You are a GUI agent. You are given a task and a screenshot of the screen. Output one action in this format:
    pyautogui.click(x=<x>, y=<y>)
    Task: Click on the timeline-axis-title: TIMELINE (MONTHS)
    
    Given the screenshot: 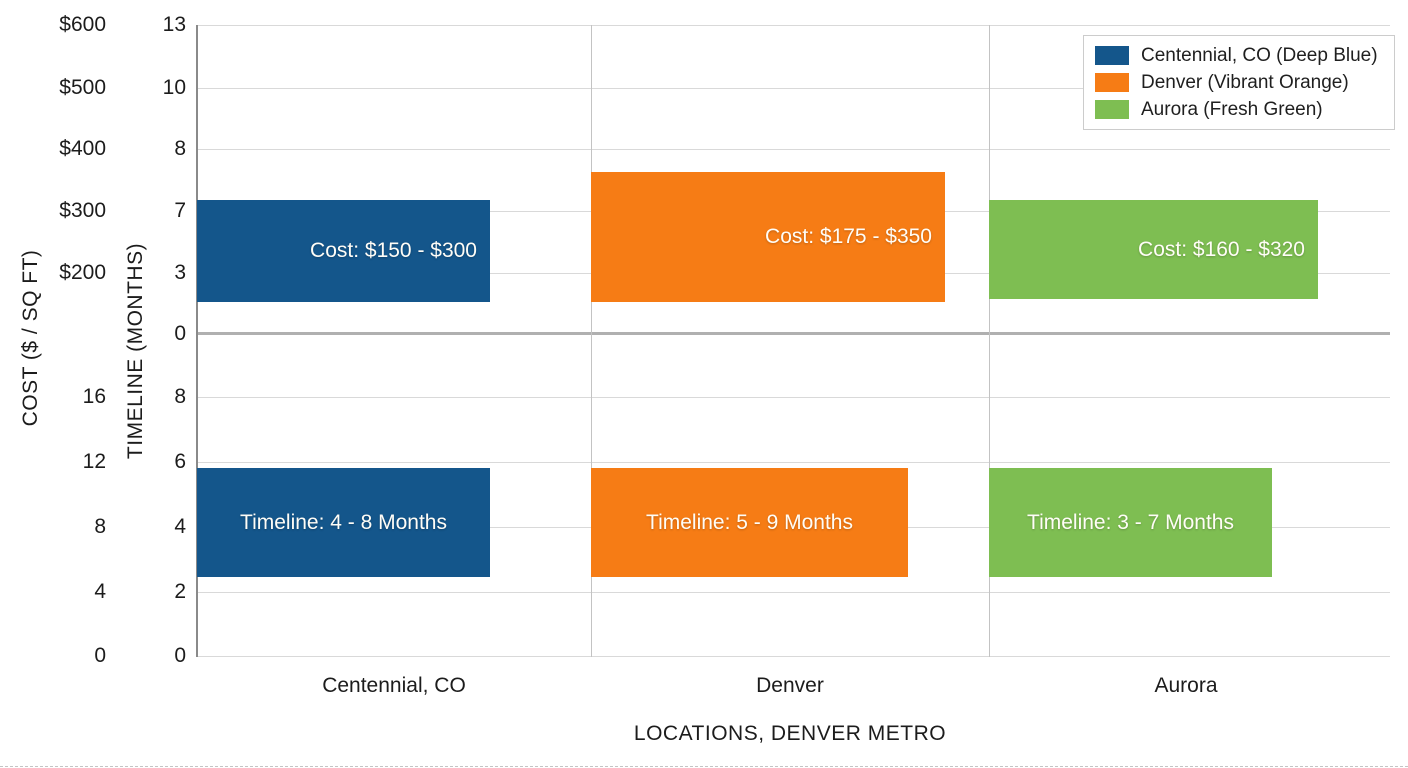 What is the action you would take?
    pyautogui.click(x=135, y=351)
    